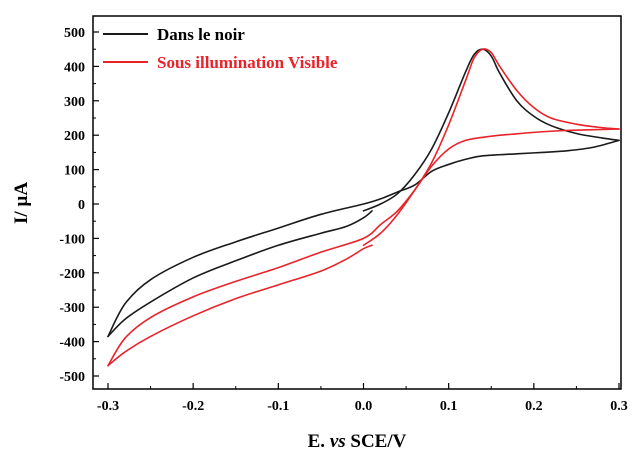  I want to click on y-axis-ticks: 500 400 300 200 100 0 -100 -200 -300 -400 -500, so click(79, 205).